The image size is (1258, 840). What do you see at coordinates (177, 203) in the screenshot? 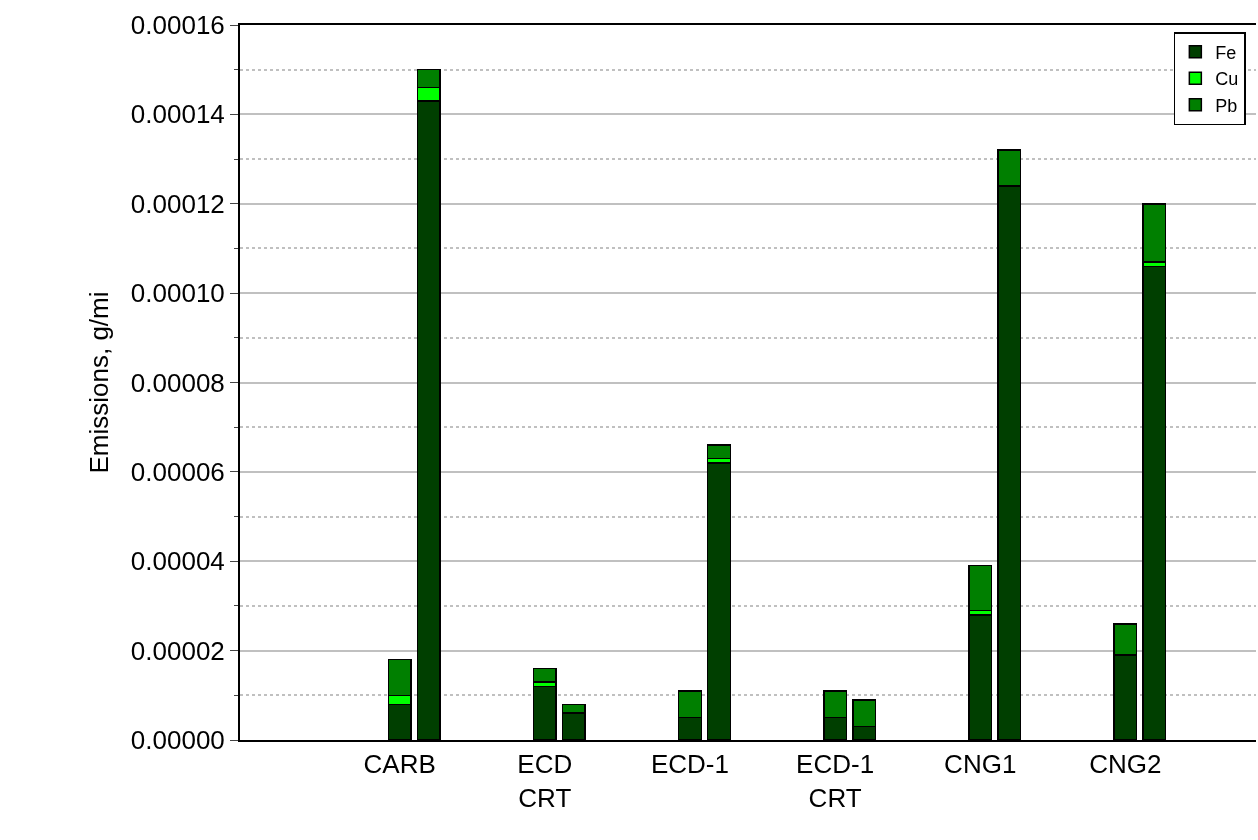
I see `y-tick-label: 0.00012` at bounding box center [177, 203].